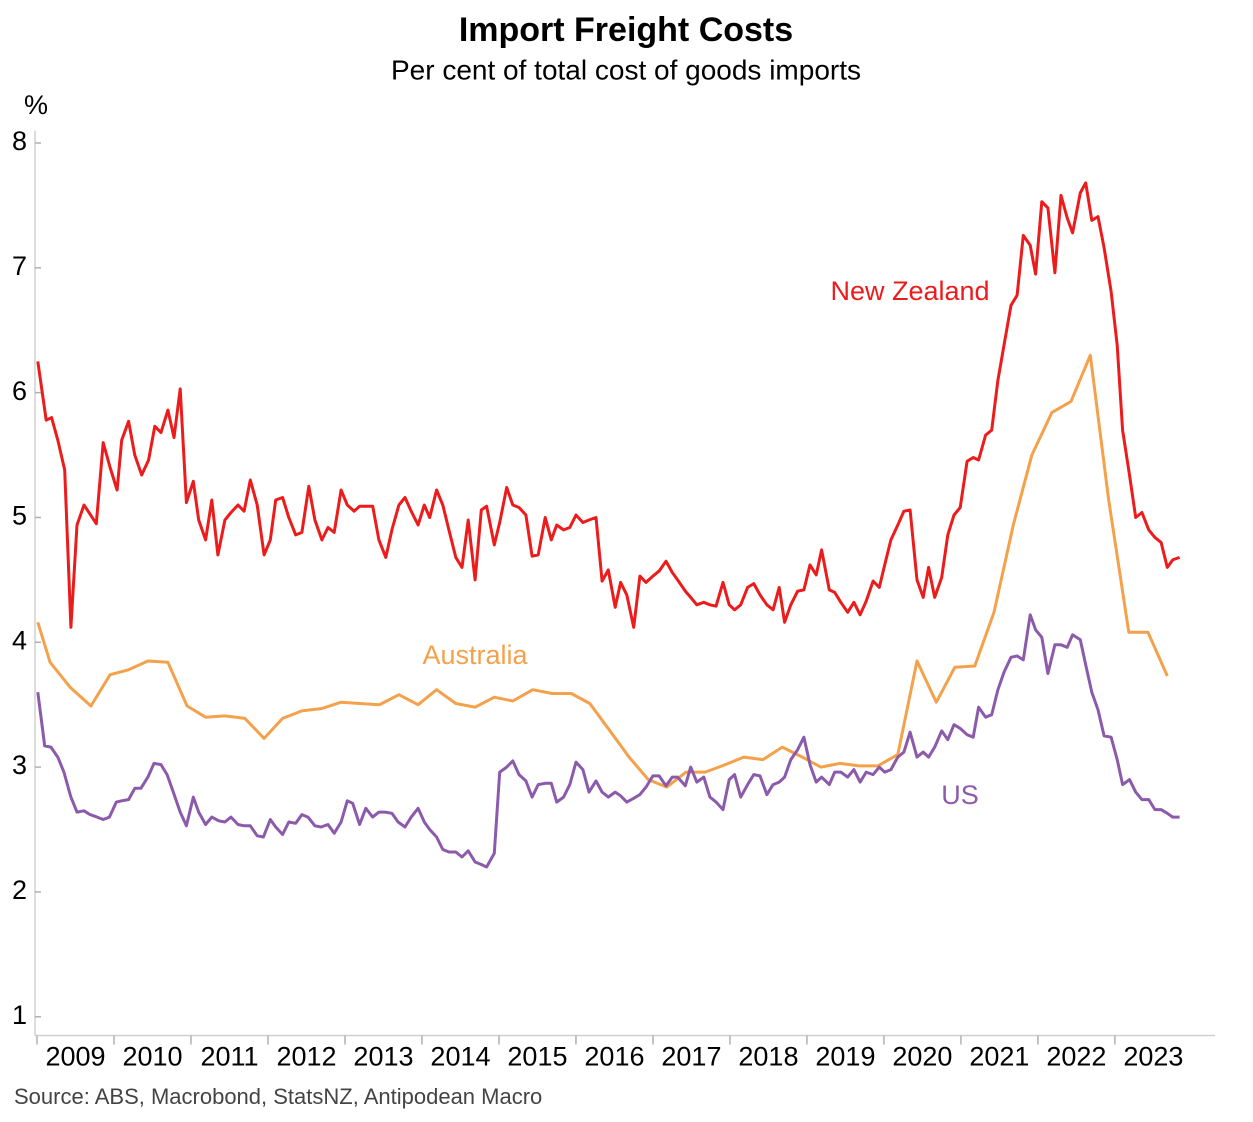  Describe the element at coordinates (626, 69) in the screenshot. I see `chart-subtitle: Per cent of total cost of goods imports` at that location.